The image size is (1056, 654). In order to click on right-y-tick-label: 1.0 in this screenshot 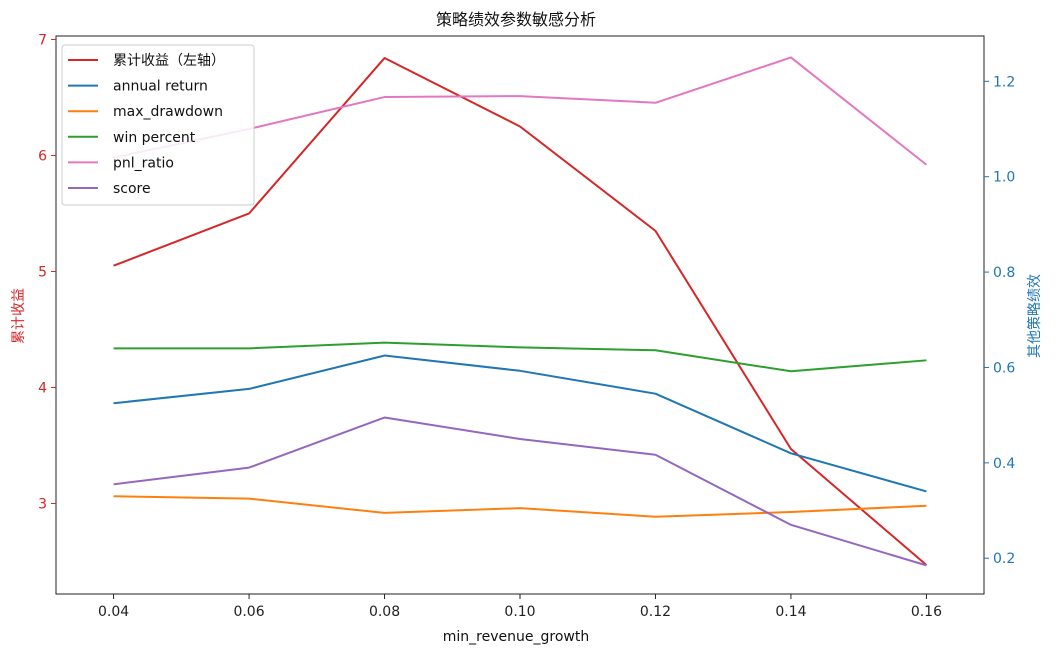, I will do `click(1004, 178)`.